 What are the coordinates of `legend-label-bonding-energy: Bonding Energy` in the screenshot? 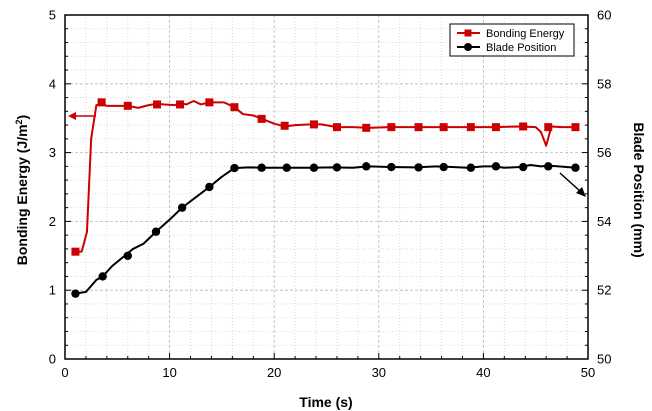 It's located at (525, 34).